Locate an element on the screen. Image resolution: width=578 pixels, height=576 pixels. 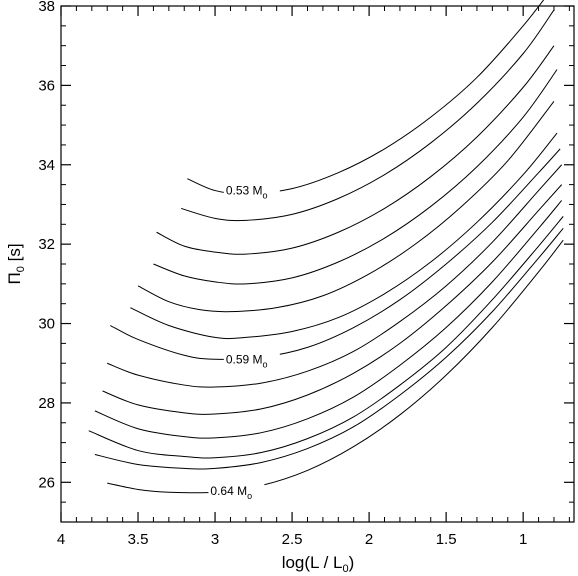
x-tick-labels: 4 3.5 3 2.5 2 1.5 1 is located at coordinates (292, 539).